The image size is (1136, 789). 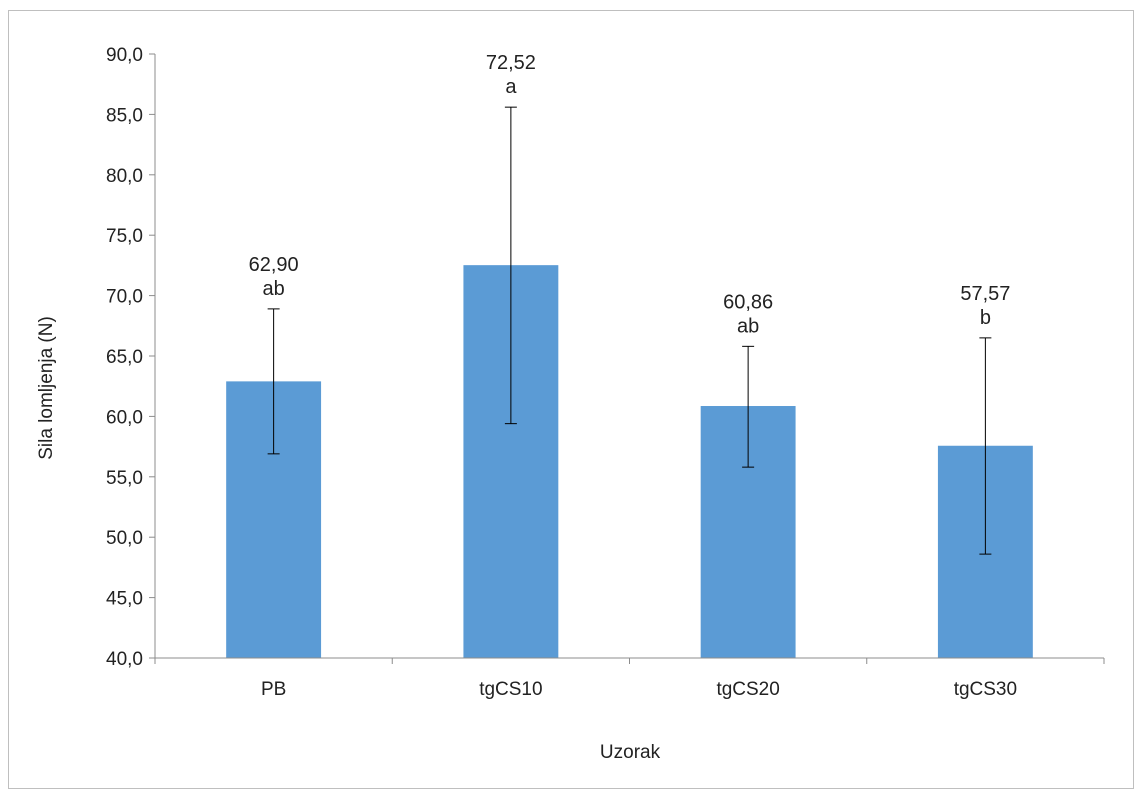 What do you see at coordinates (124, 115) in the screenshot?
I see `y-tick-label: 85,0` at bounding box center [124, 115].